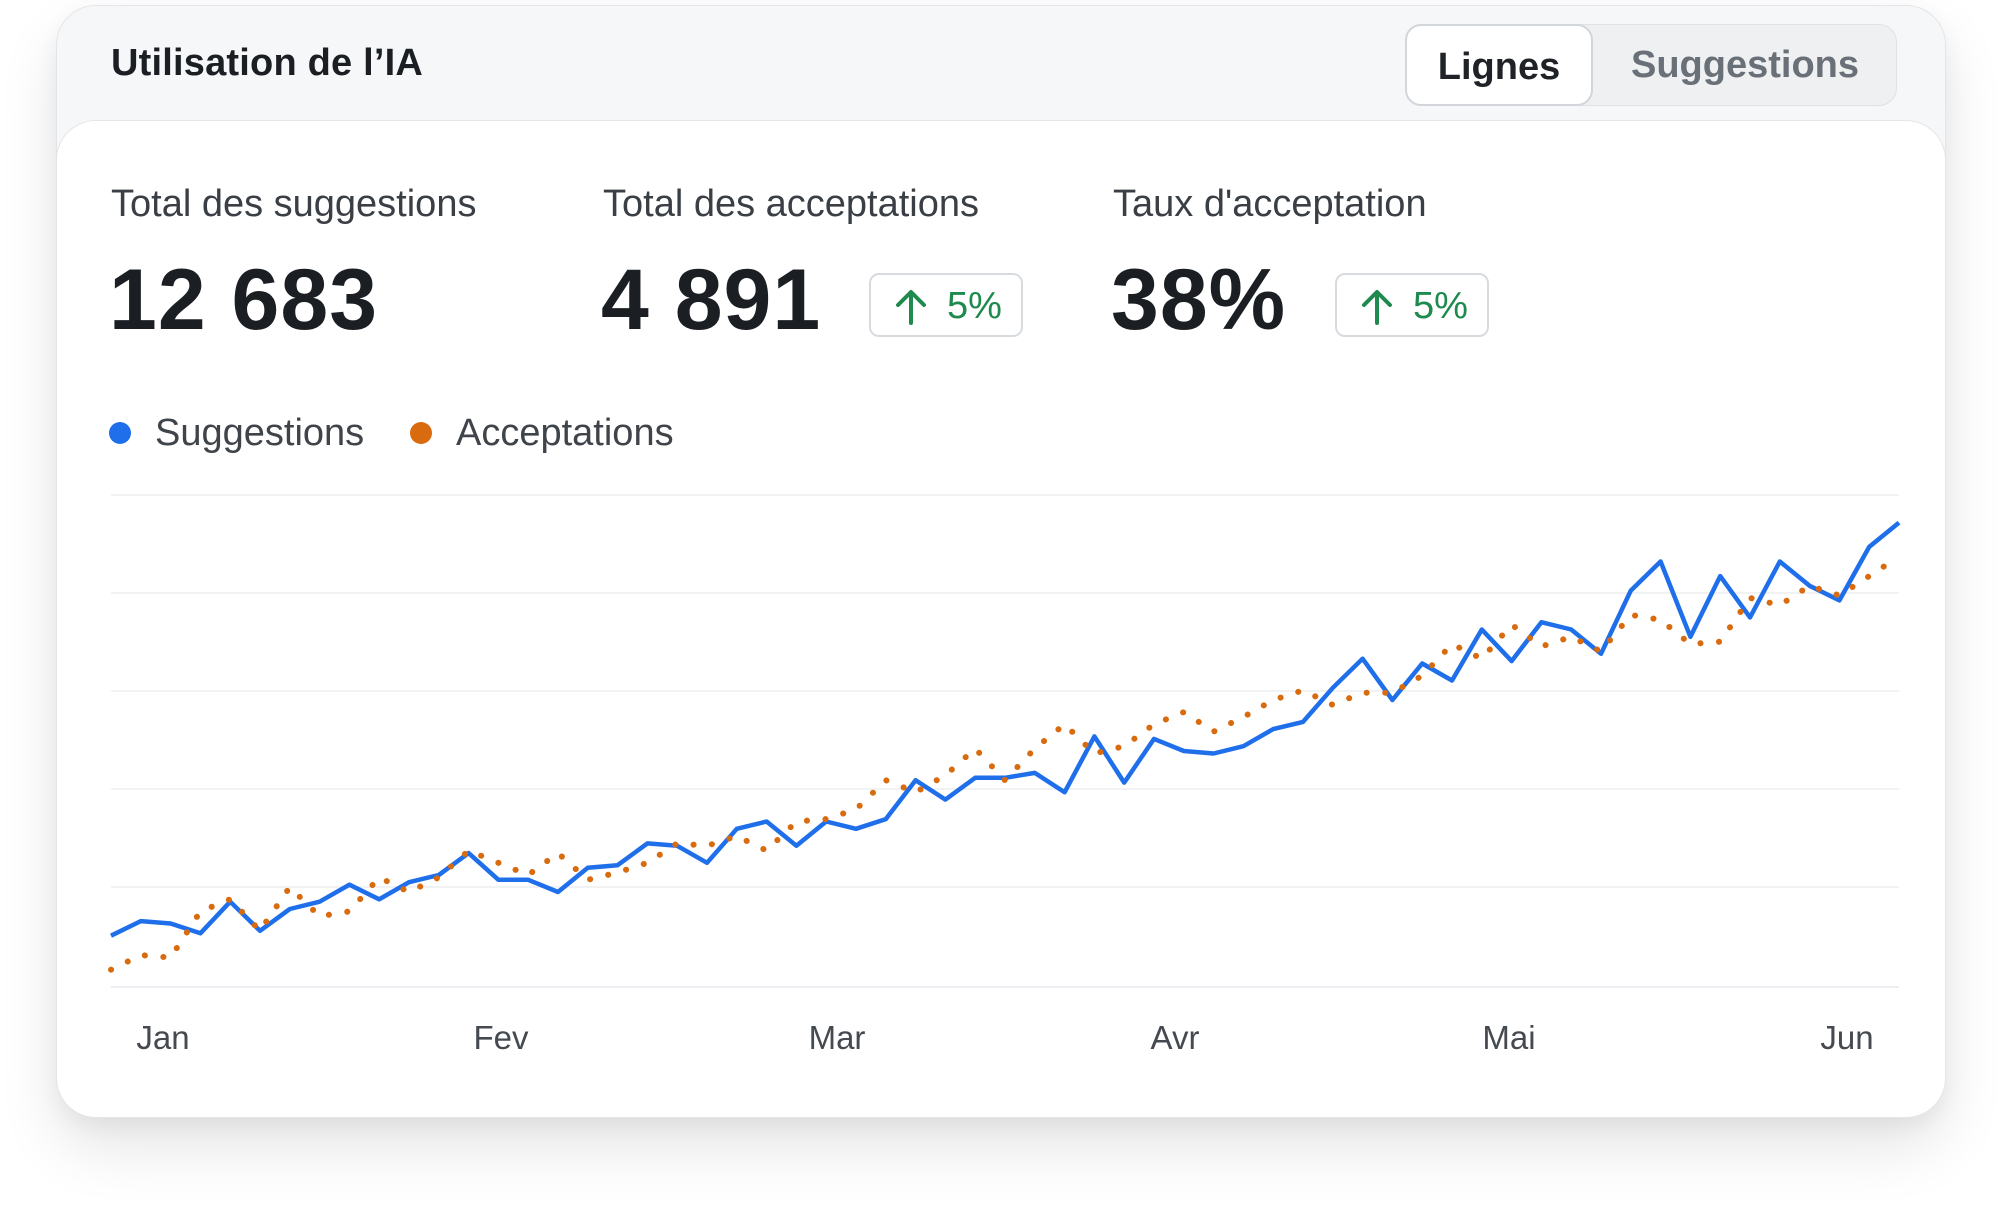  Describe the element at coordinates (1440, 306) in the screenshot. I see `rate-change-value: 5%` at that location.